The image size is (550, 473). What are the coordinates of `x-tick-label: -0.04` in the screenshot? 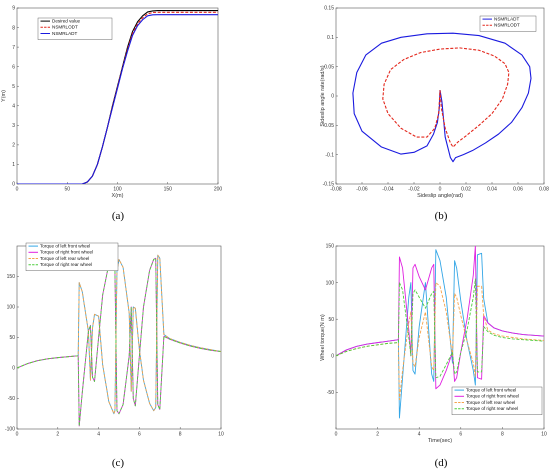 It's located at (388, 190).